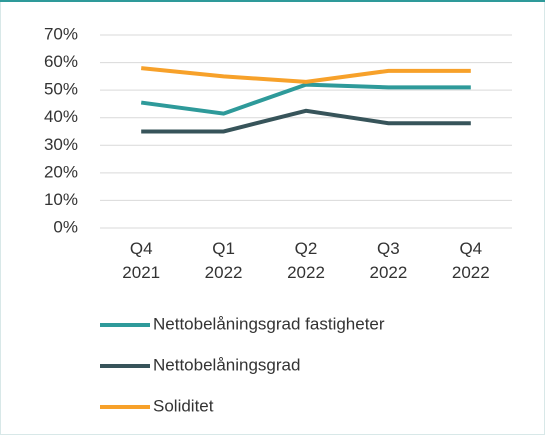  Describe the element at coordinates (306, 260) in the screenshot. I see `x-tick-label: Q2 2022` at that location.